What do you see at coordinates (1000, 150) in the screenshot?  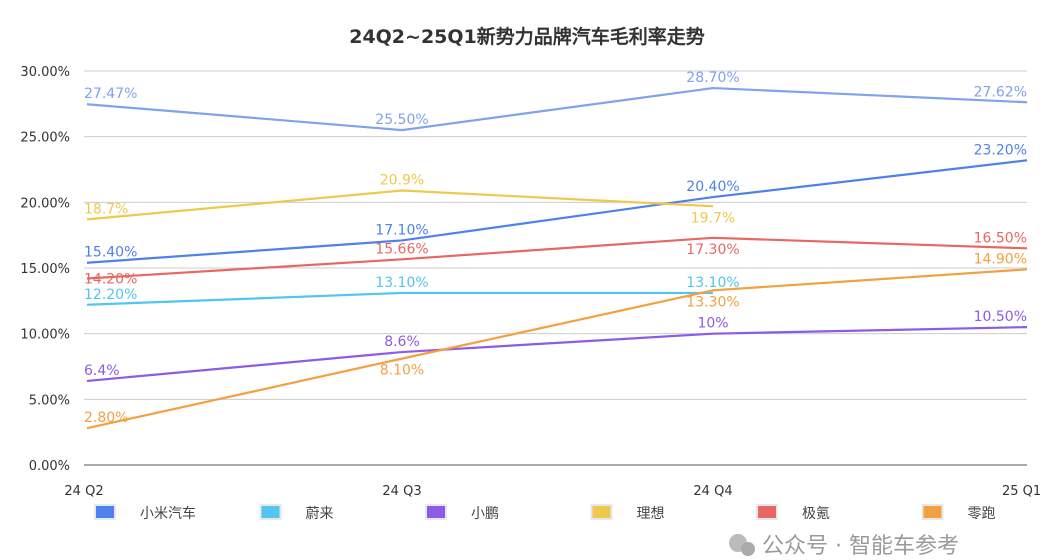 I see `data-label: 23.20%` at bounding box center [1000, 150].